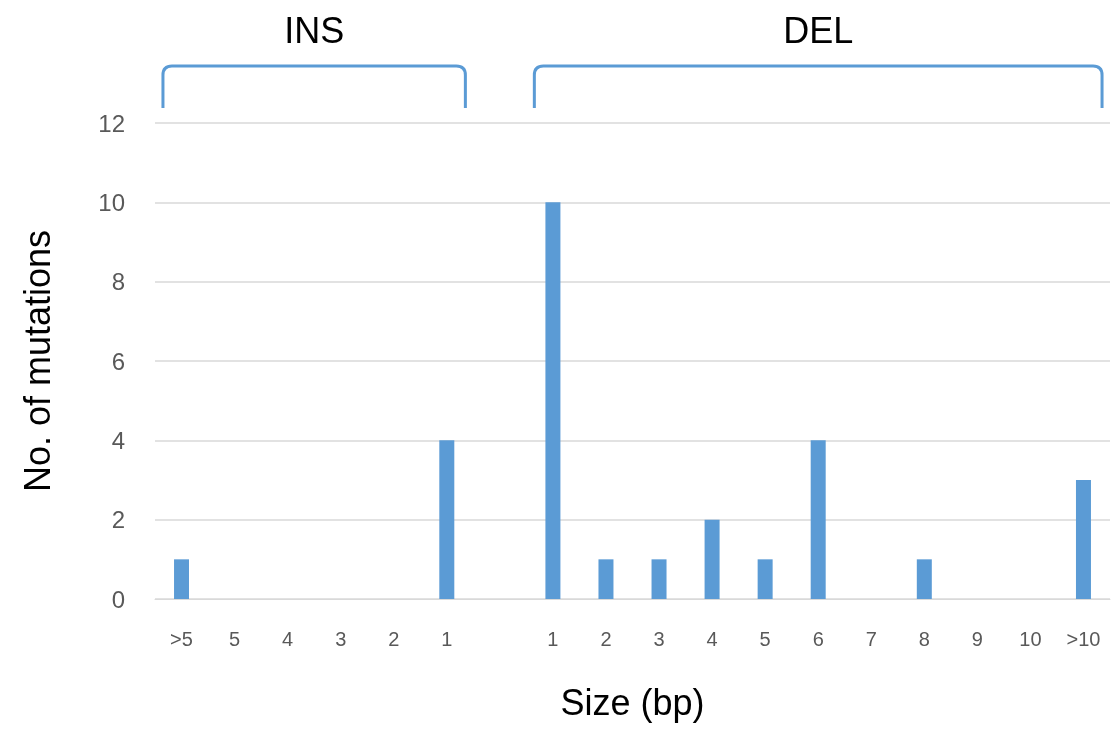 The width and height of the screenshot is (1120, 754). Describe the element at coordinates (977, 639) in the screenshot. I see `x-tick-label: 9` at that location.